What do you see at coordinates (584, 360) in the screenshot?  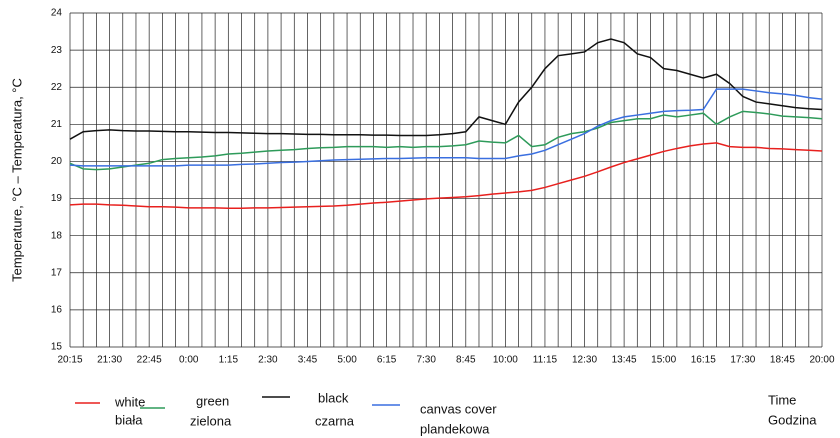 I see `x-tick-label: 12:30` at bounding box center [584, 360].